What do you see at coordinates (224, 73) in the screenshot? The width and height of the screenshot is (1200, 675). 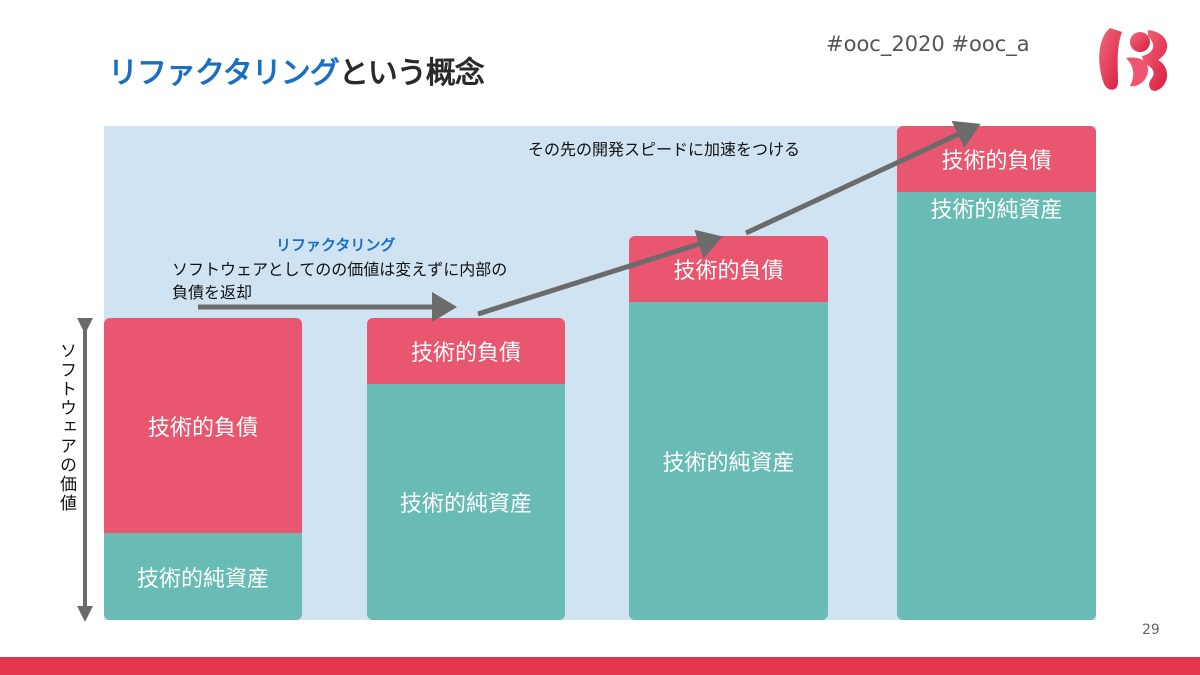 I see `slide-title-highlight: リファクタリング` at bounding box center [224, 73].